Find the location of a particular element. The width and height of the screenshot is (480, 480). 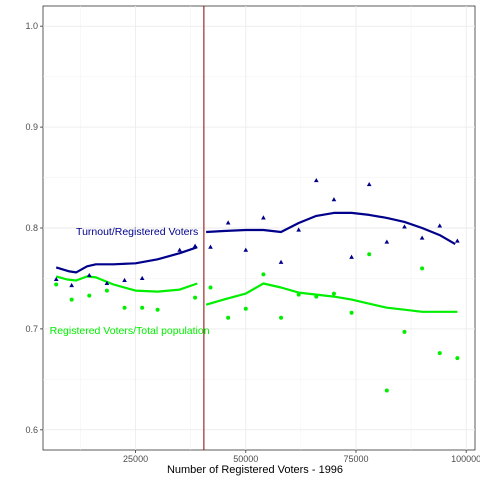

y-tick-label: 0.6 is located at coordinates (31, 430).